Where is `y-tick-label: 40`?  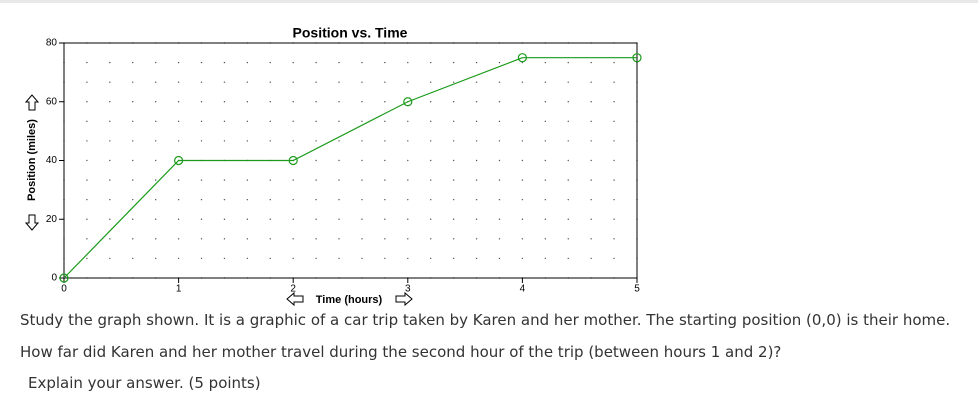
y-tick-label: 40 is located at coordinates (52, 160).